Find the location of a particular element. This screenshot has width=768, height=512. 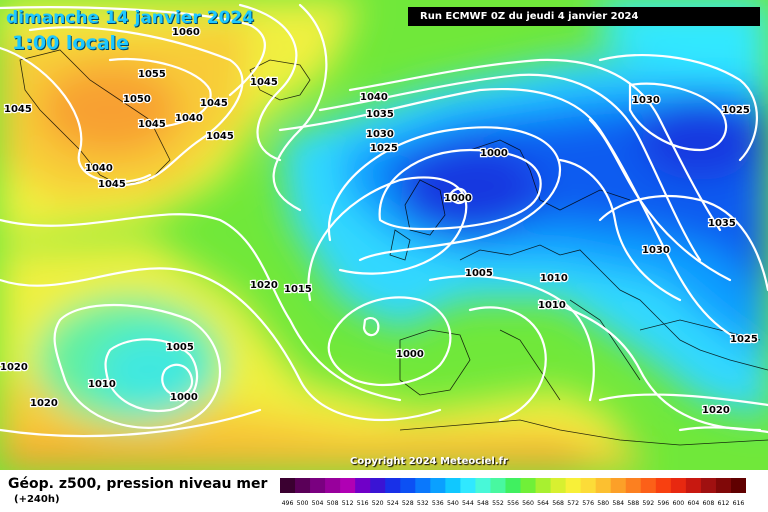

scale-tick-label: 616 is located at coordinates (739, 503).